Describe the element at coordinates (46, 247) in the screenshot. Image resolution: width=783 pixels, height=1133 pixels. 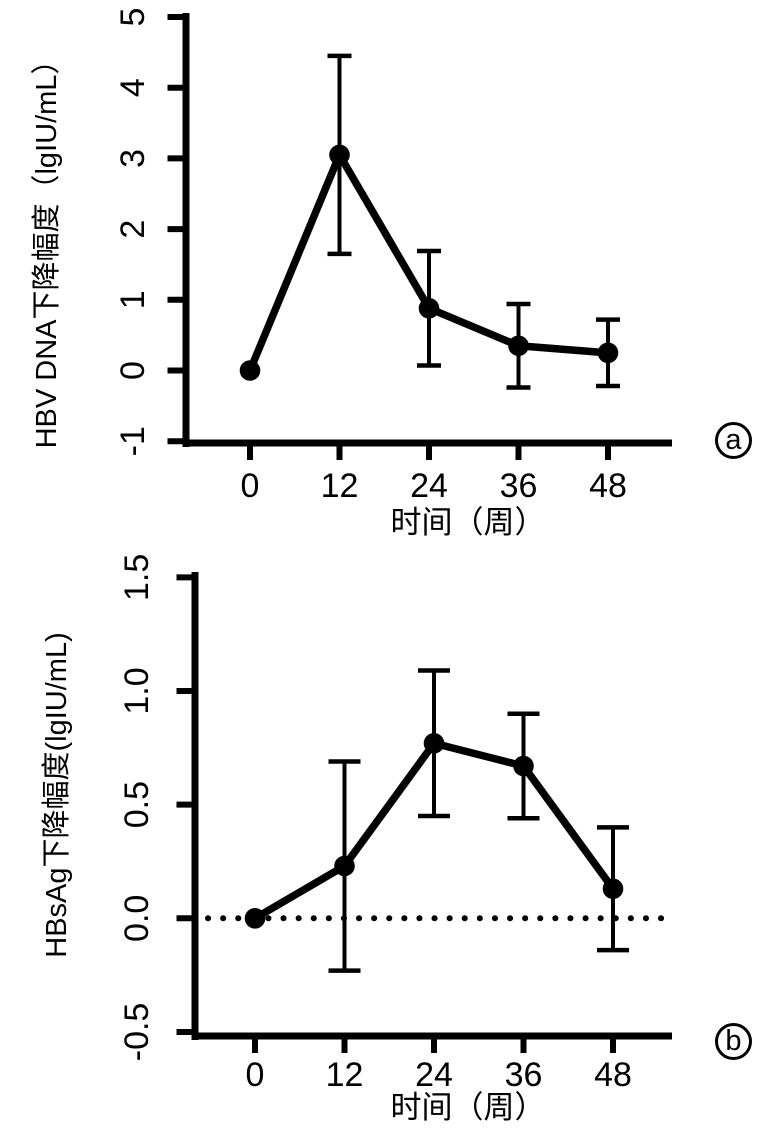
I see `a-y-axis-title: HBV DNA下降幅度（lgIU/mL）` at that location.